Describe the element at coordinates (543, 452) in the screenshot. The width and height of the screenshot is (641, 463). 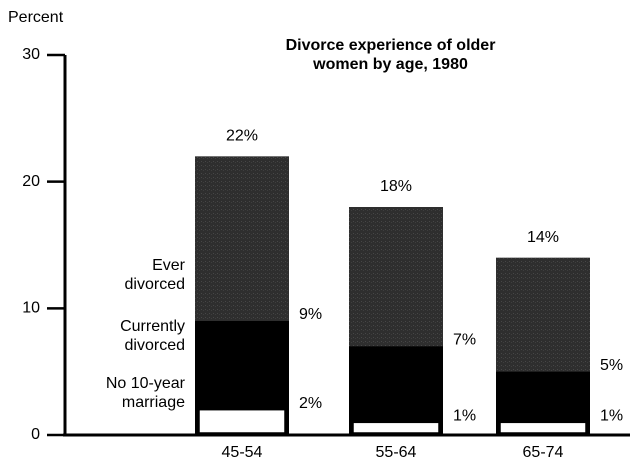
I see `x-tick-label: 65-74` at that location.